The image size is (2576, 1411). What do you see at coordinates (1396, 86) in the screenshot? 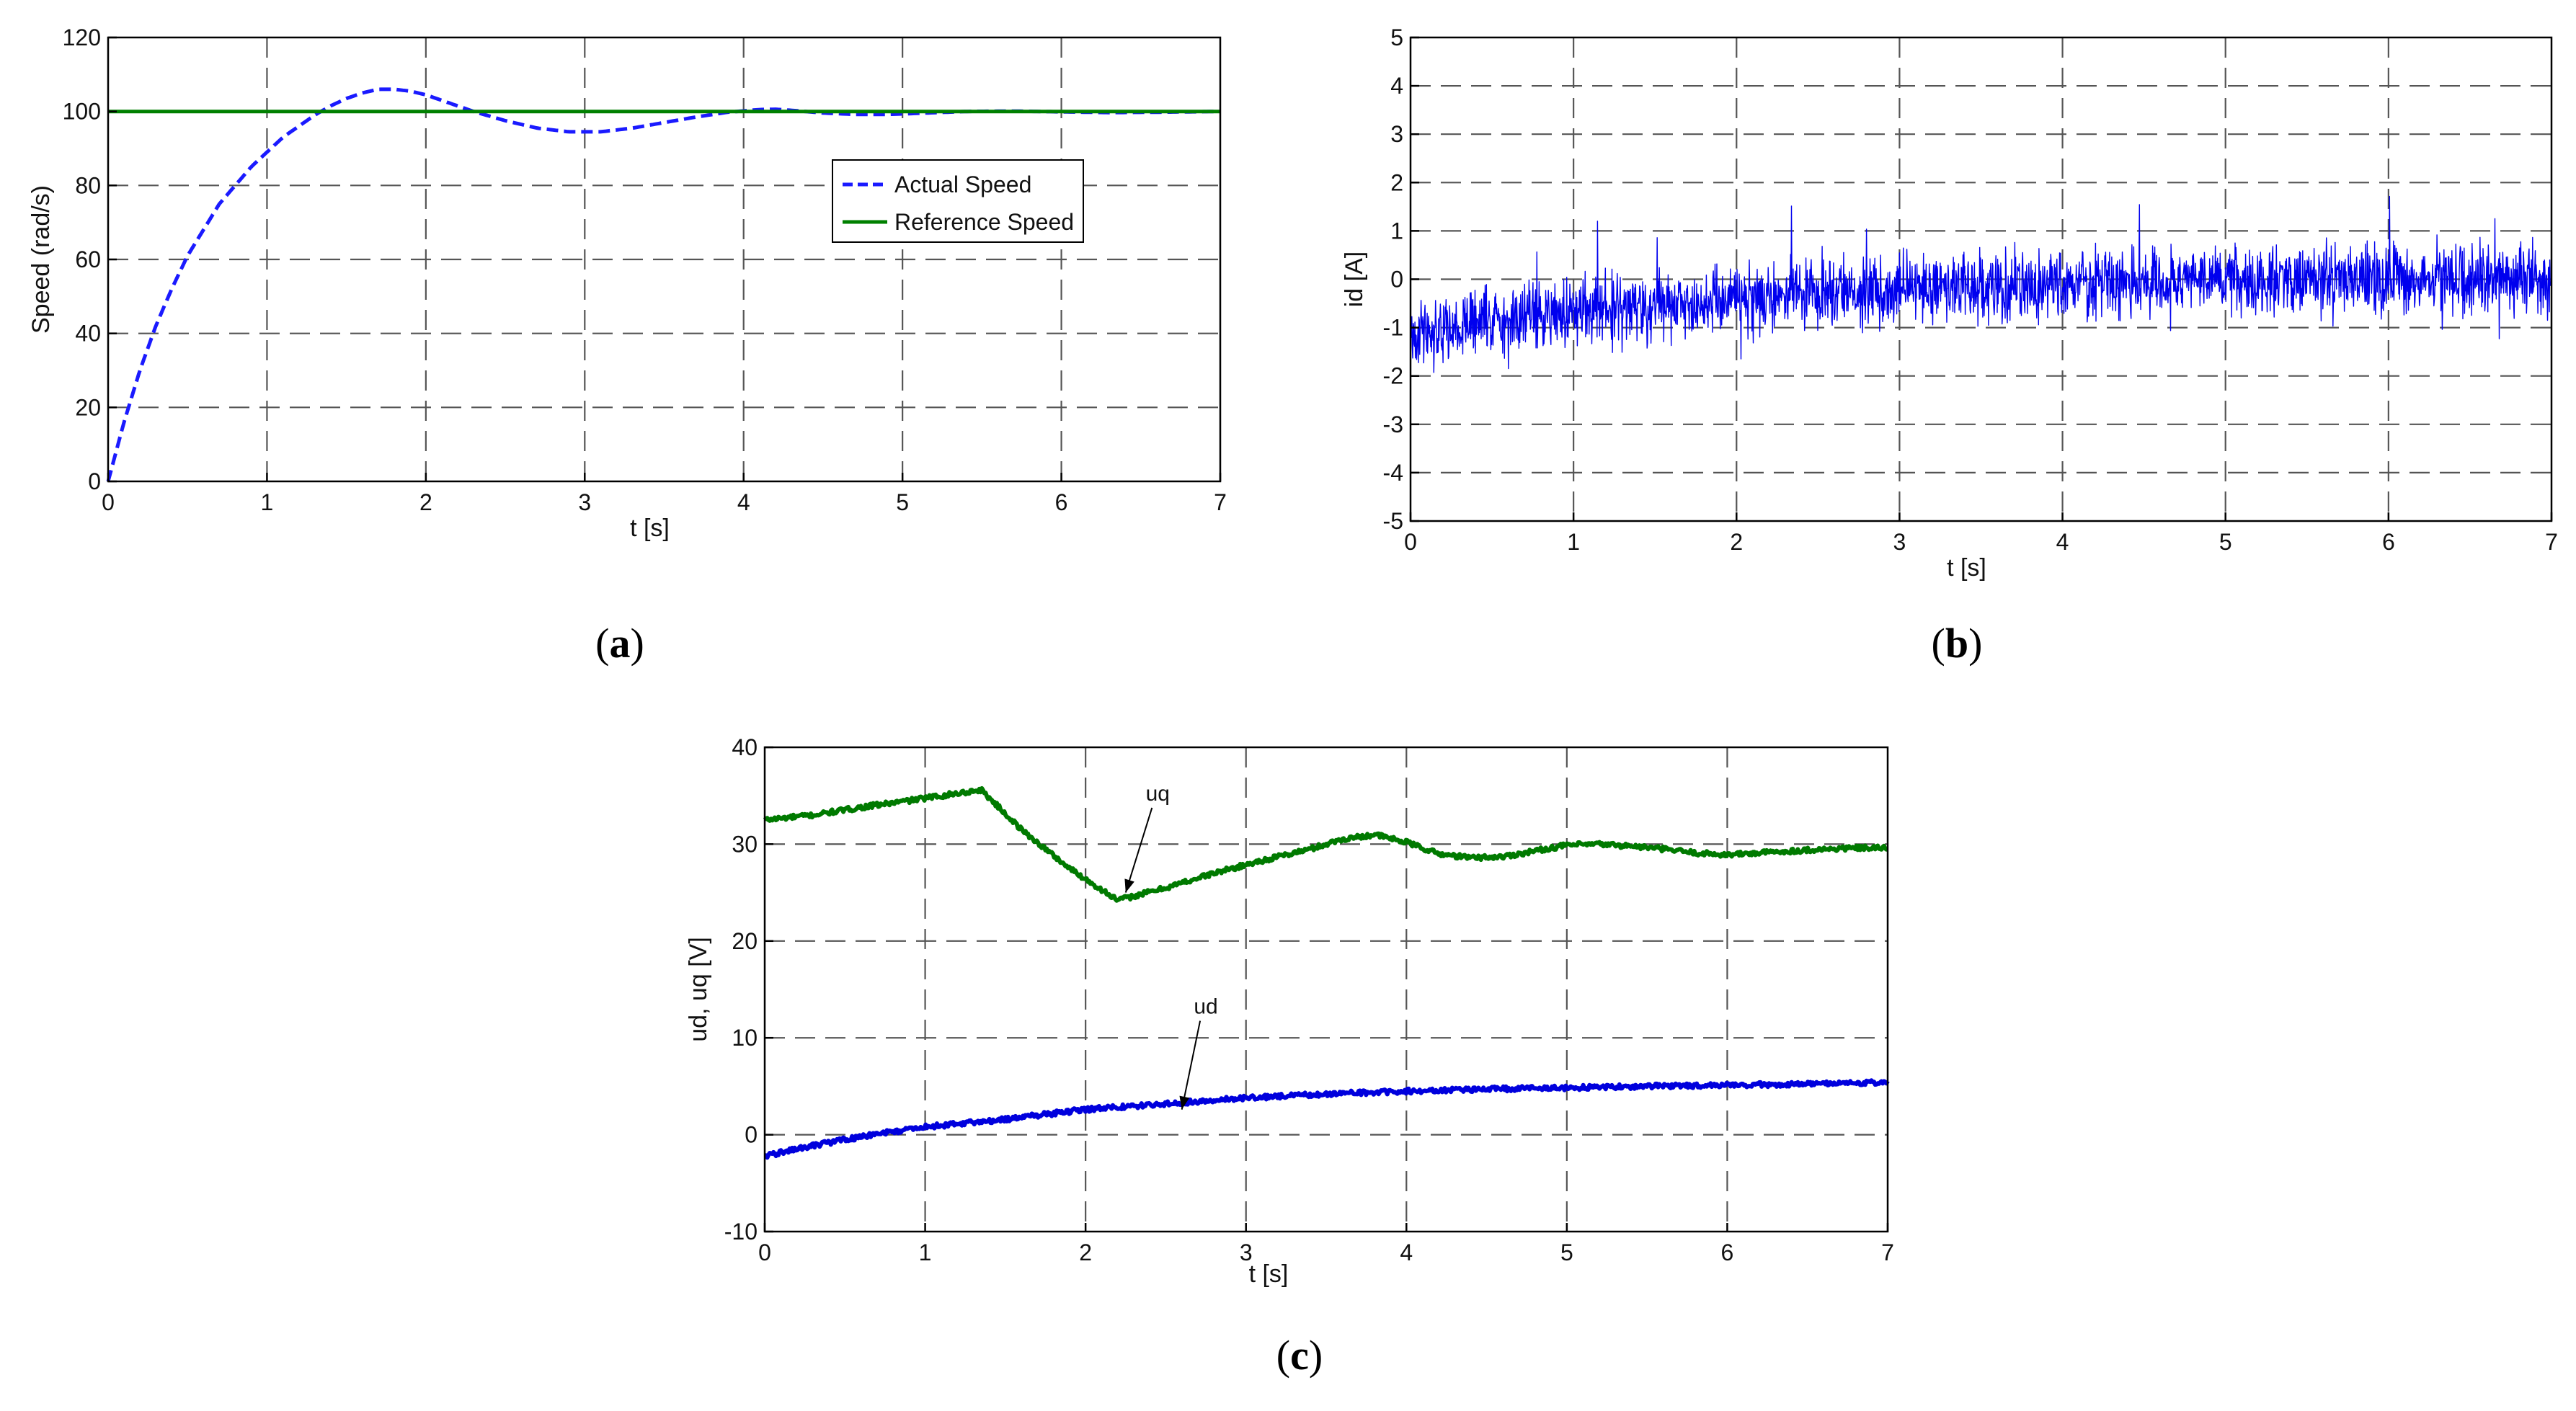
I see `y-tick-label: 4` at bounding box center [1396, 86].